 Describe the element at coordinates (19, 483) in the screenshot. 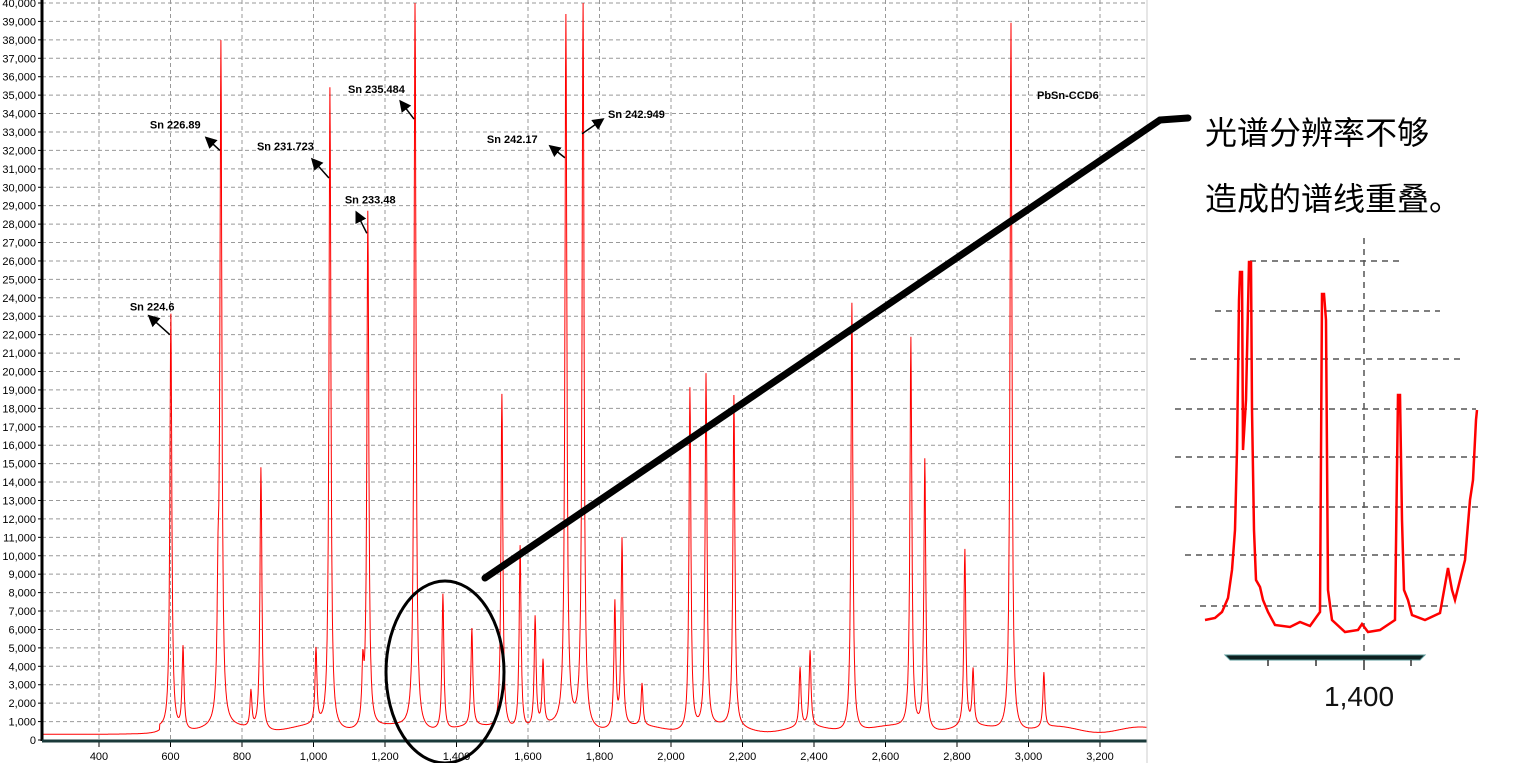

I see `y-tick-label: 14,000` at that location.